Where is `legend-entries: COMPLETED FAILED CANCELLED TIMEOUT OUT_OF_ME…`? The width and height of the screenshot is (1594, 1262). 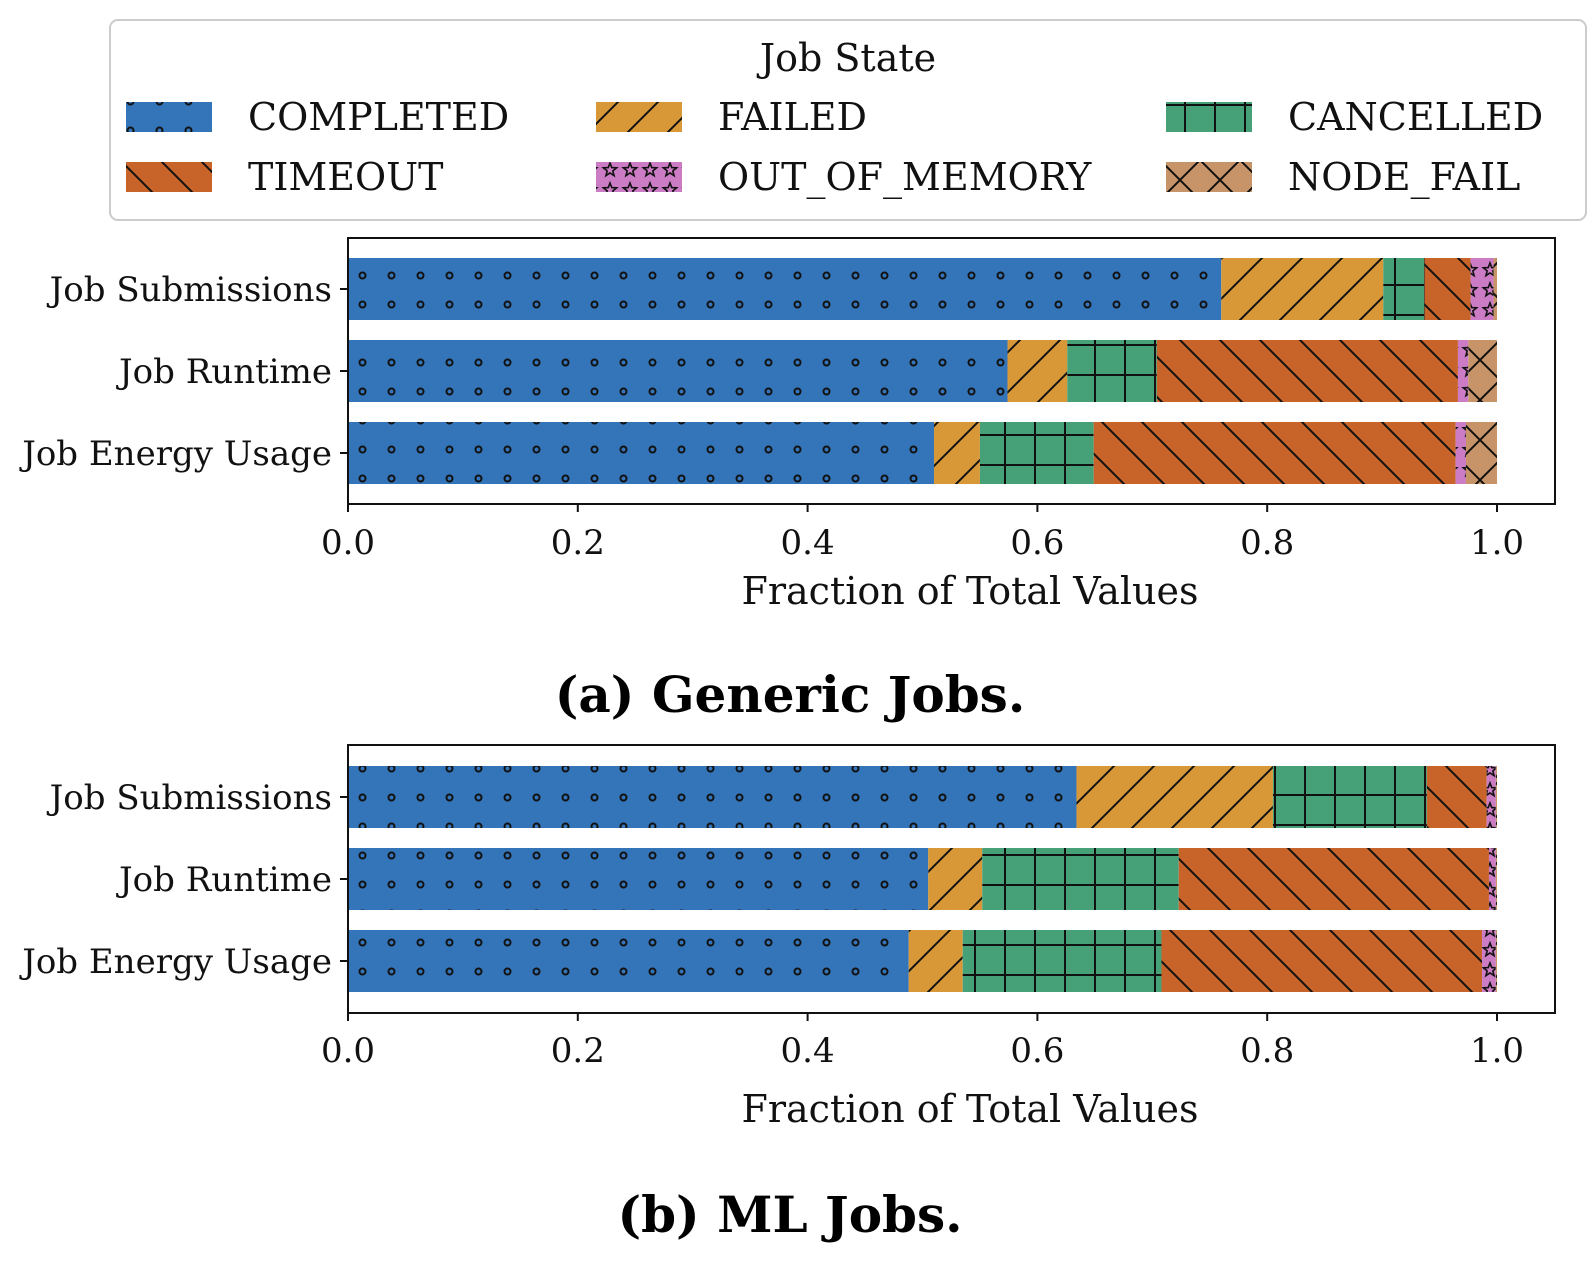 legend-entries: COMPLETED FAILED CANCELLED TIMEOUT OUT_OF_ME… is located at coordinates (834, 147).